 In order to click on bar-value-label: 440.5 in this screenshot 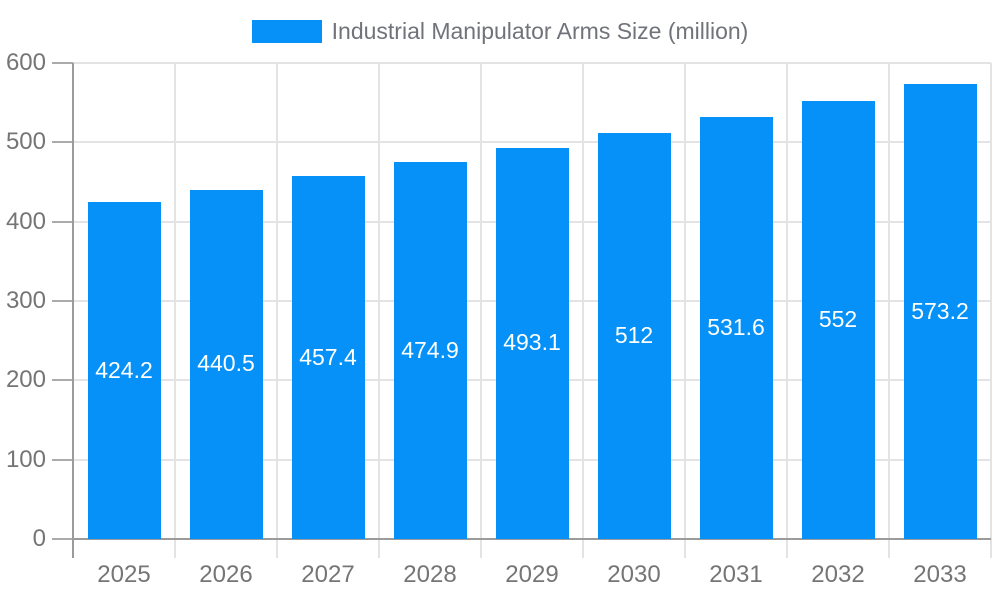, I will do `click(226, 363)`.